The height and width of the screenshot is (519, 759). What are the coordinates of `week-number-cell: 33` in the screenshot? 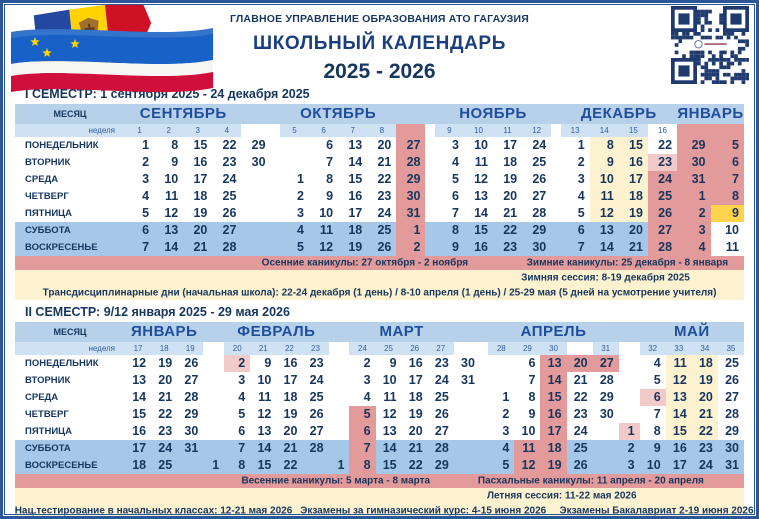 It's located at (678, 348).